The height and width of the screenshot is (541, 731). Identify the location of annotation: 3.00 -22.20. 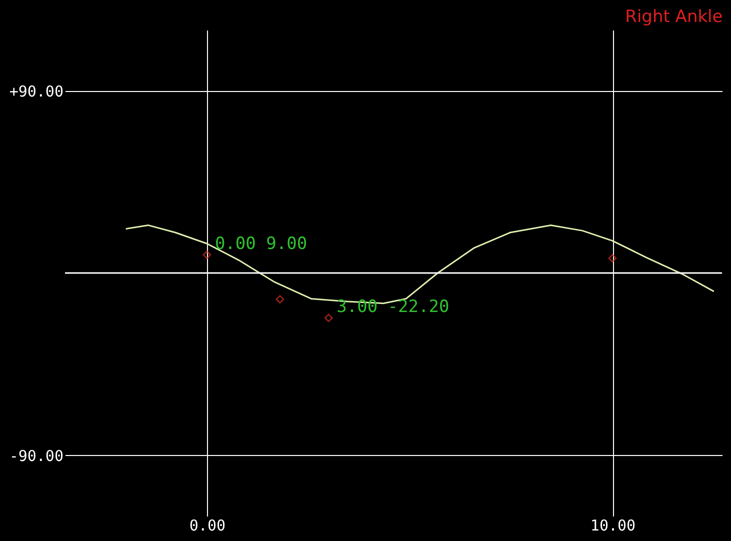
(393, 306).